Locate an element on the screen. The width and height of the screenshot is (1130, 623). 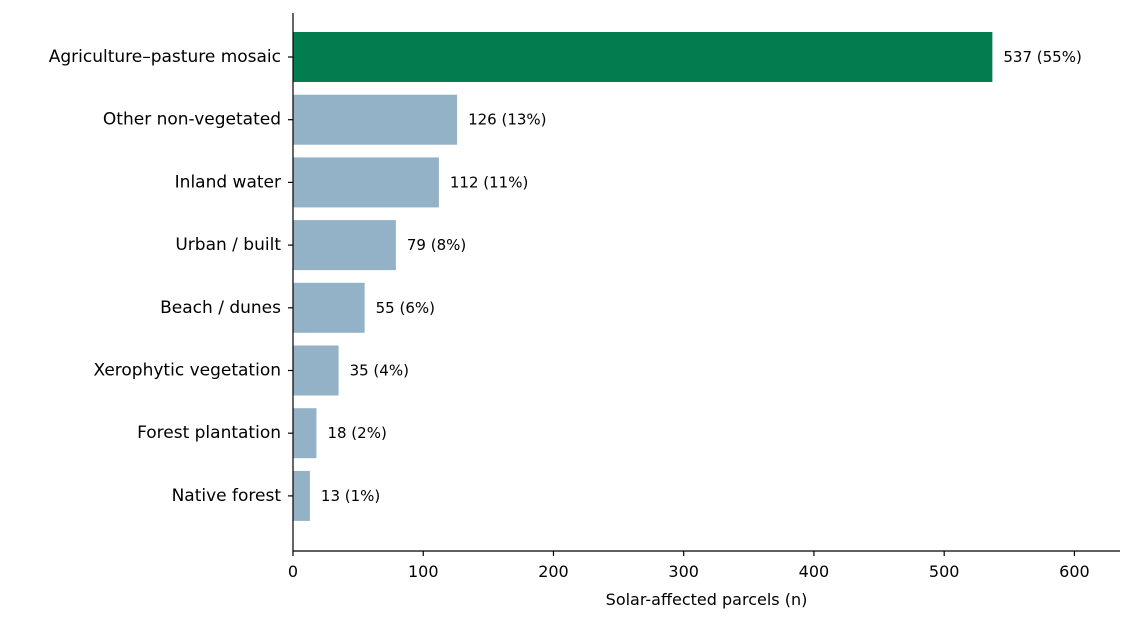
value-label: 35 (4%) is located at coordinates (379, 371).